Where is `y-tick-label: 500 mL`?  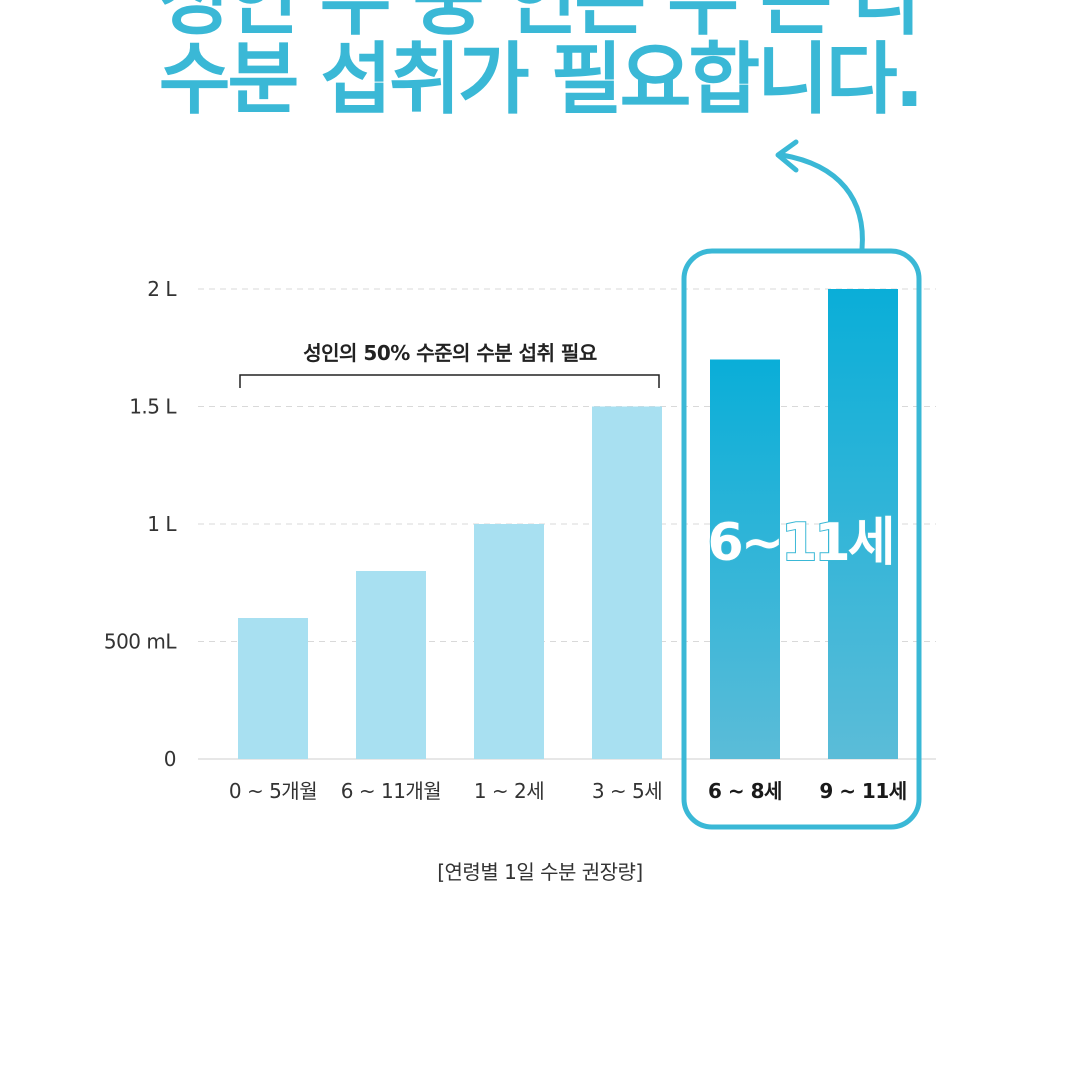
y-tick-label: 500 mL is located at coordinates (141, 642).